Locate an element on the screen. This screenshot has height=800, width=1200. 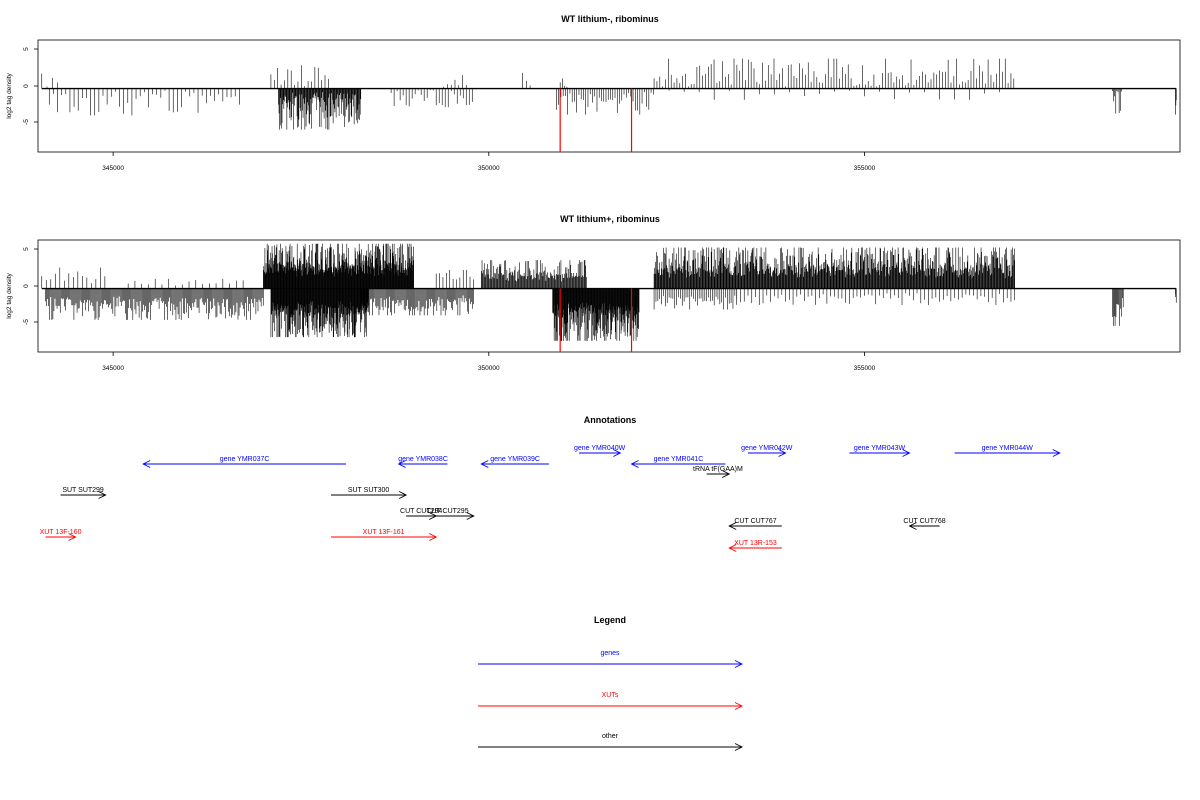
annotation-feature: SUT SUT300 is located at coordinates (369, 493).